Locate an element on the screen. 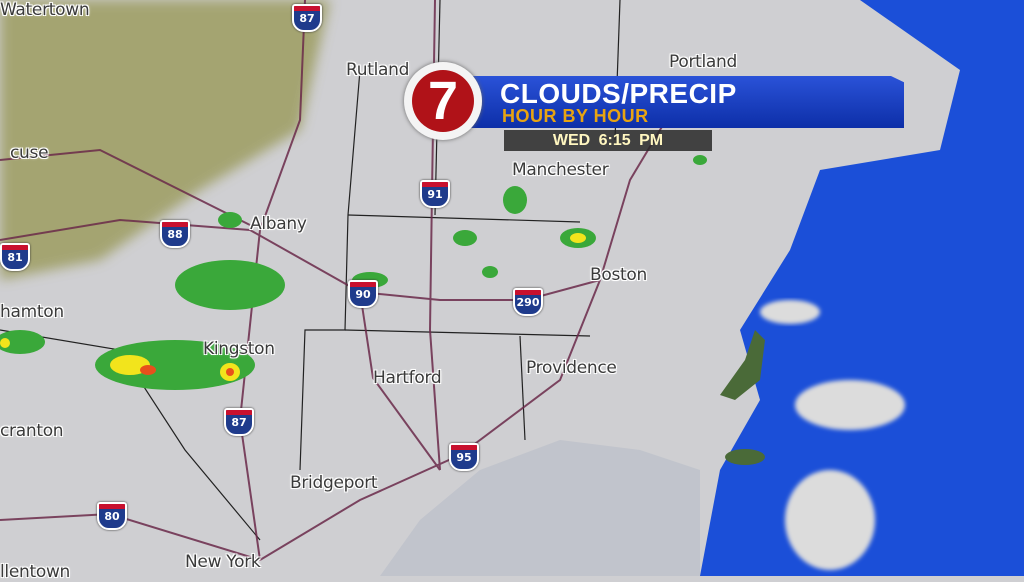 This screenshot has width=1024, height=582. city-label: Rutland is located at coordinates (378, 70).